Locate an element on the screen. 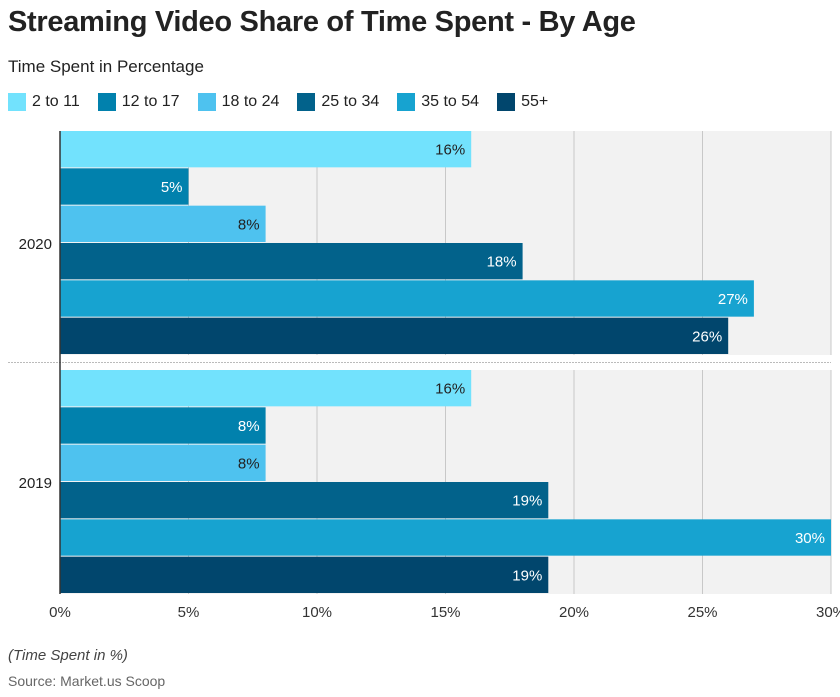 The height and width of the screenshot is (697, 840). legend-item: 35 to 54 is located at coordinates (438, 102).